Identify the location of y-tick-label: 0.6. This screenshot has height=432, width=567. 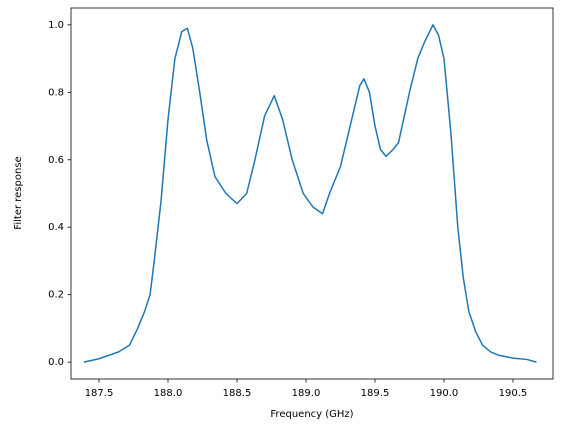
(56, 160).